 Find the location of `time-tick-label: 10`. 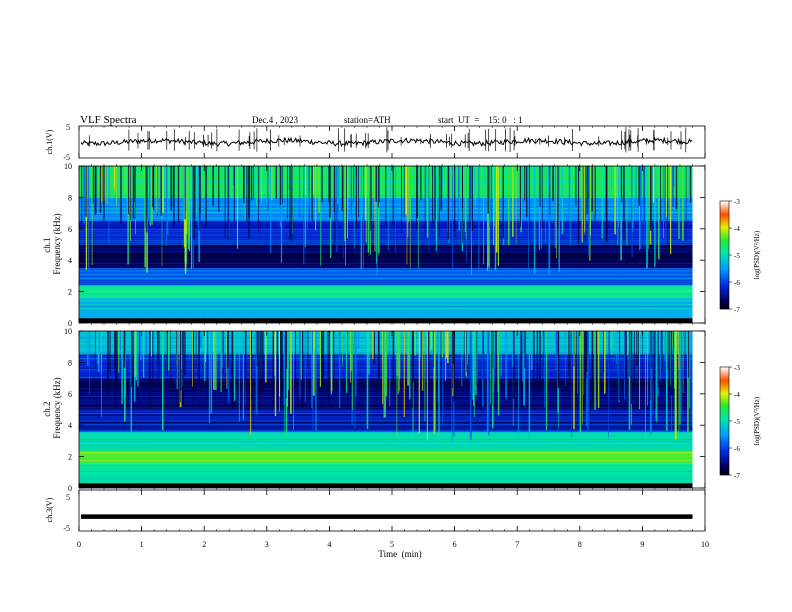

time-tick-label: 10 is located at coordinates (705, 544).